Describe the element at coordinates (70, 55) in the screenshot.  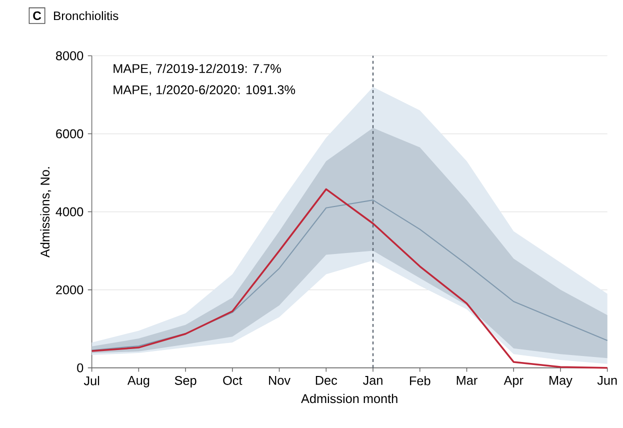
I see `y-tick-label: 8000` at that location.